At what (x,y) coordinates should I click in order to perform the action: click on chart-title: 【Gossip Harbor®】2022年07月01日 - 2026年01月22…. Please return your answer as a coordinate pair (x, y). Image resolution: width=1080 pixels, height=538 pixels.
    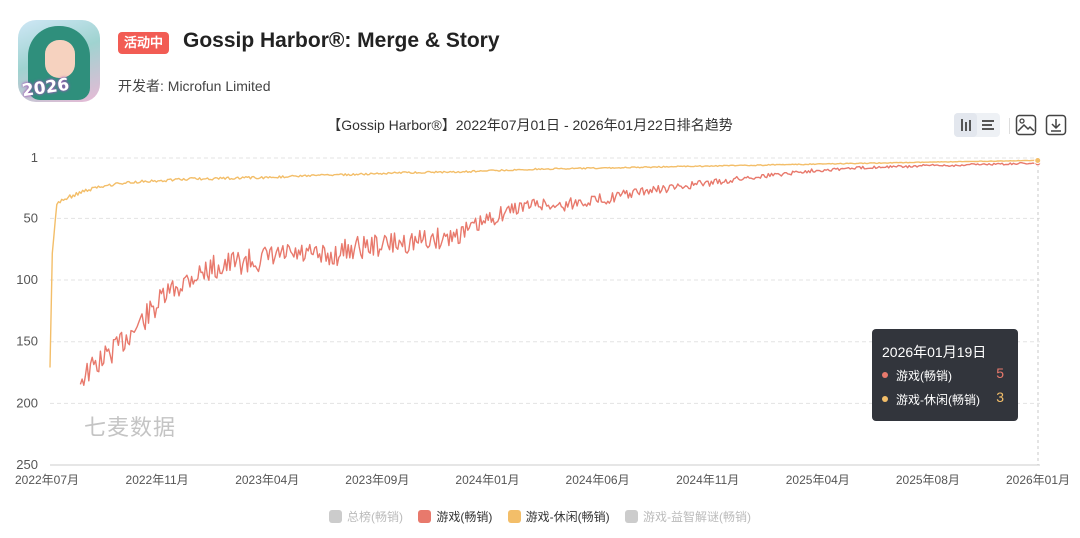
    Looking at the image, I should click on (530, 125).